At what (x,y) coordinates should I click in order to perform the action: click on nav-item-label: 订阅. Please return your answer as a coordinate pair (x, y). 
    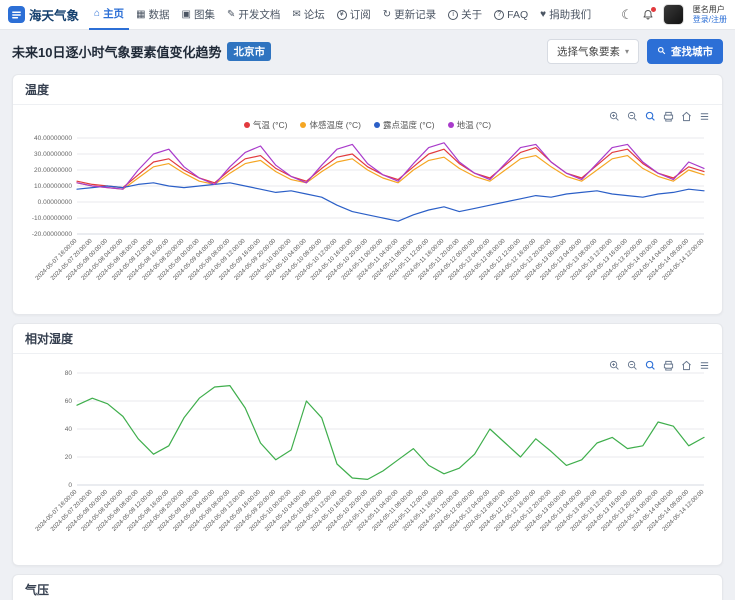
    Looking at the image, I should click on (360, 15).